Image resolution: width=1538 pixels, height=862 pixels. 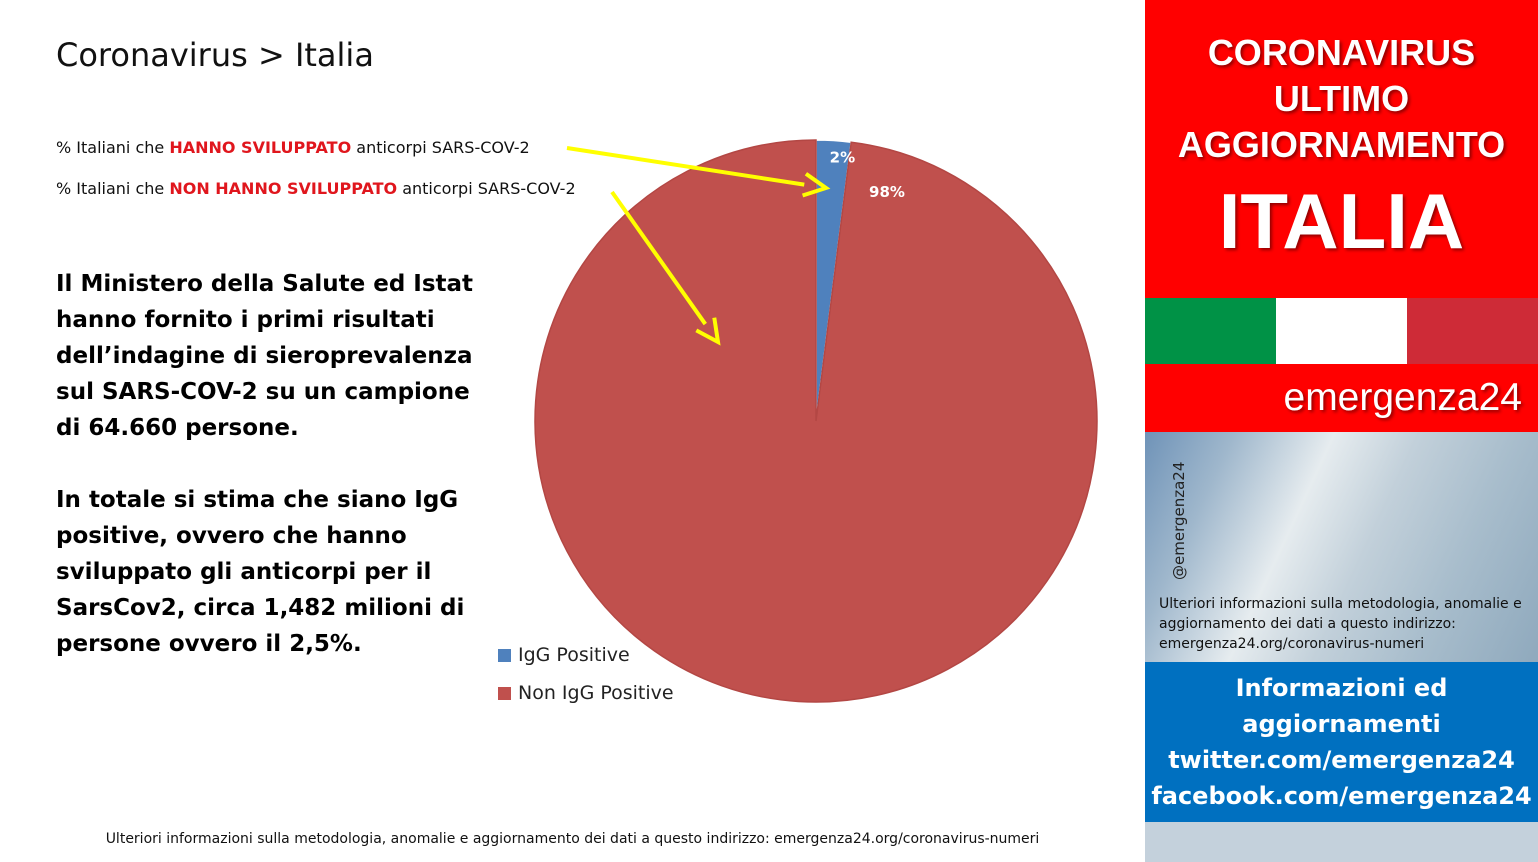 I want to click on chart-legend: IgG Positive Non IgG Positive, so click(x=586, y=674).